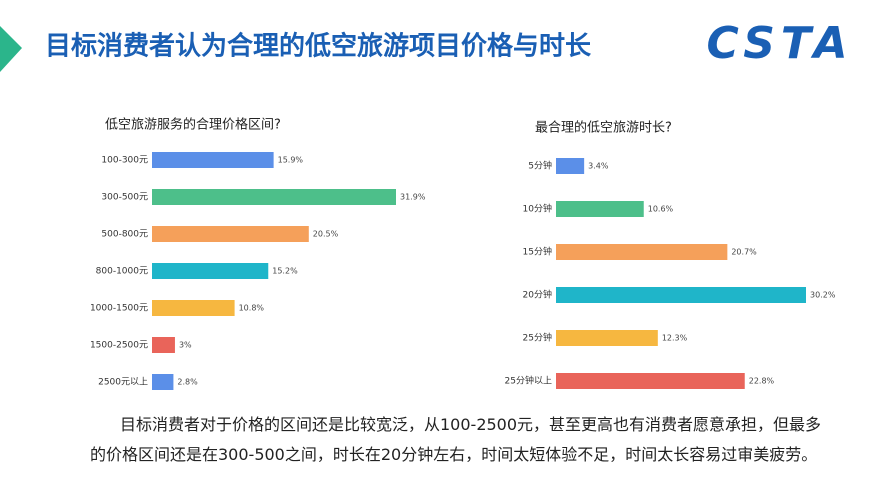 This screenshot has height=500, width=889. I want to click on chart-title: 最合理的低空旅游时长?, so click(603, 128).